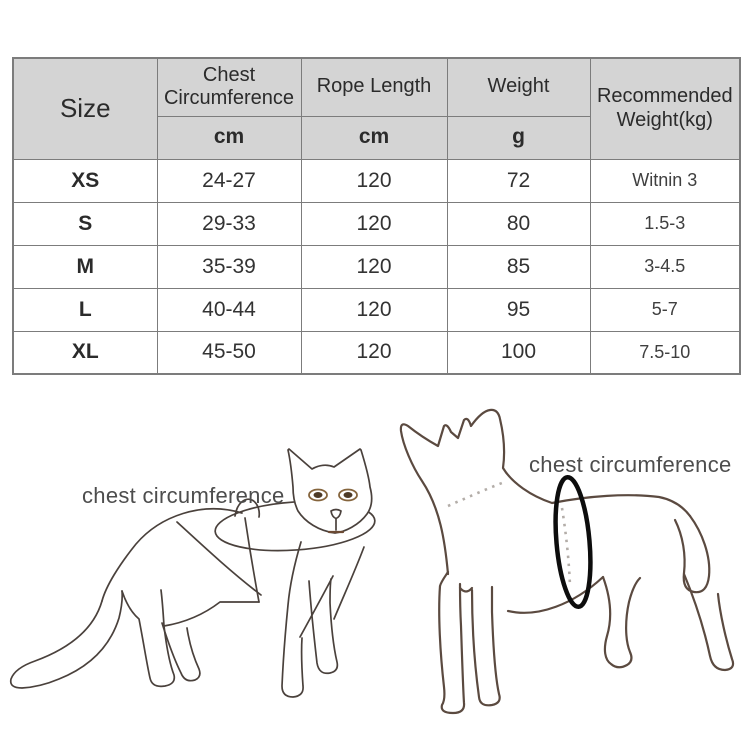 The height and width of the screenshot is (750, 750). Describe the element at coordinates (219, 558) in the screenshot. I see `cat-harness-diagonal-strap` at that location.